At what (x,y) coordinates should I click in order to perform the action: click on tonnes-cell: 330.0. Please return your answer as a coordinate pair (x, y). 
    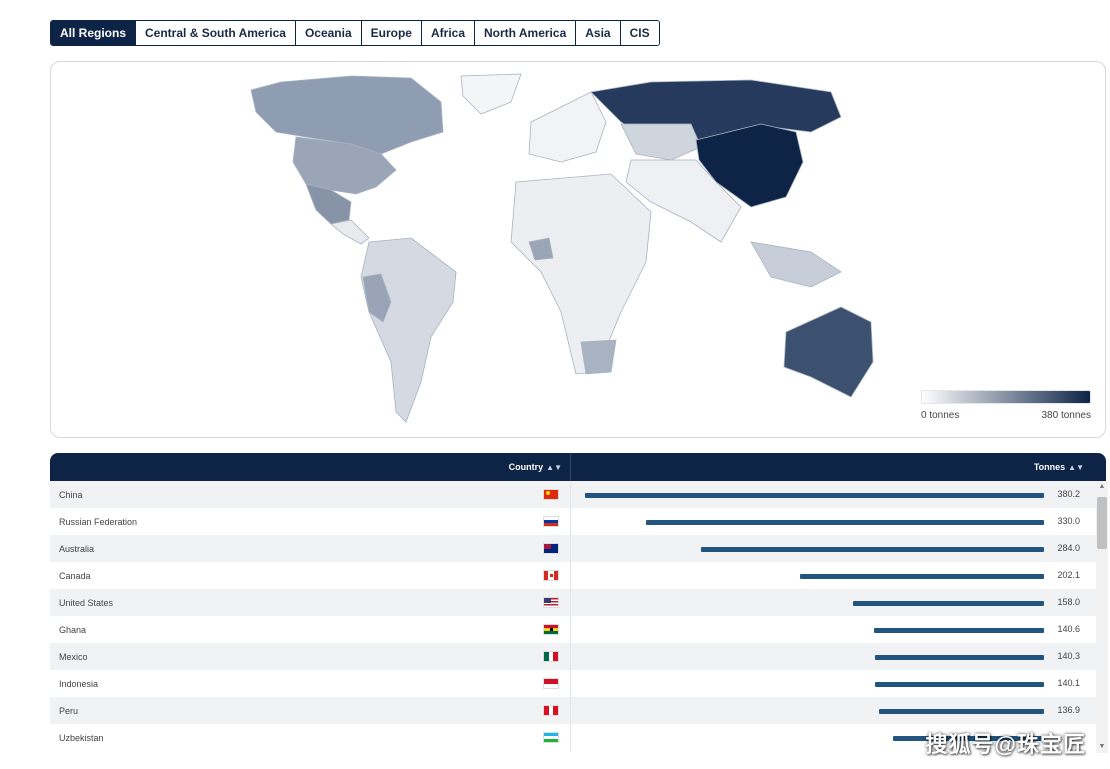
    Looking at the image, I should click on (838, 521).